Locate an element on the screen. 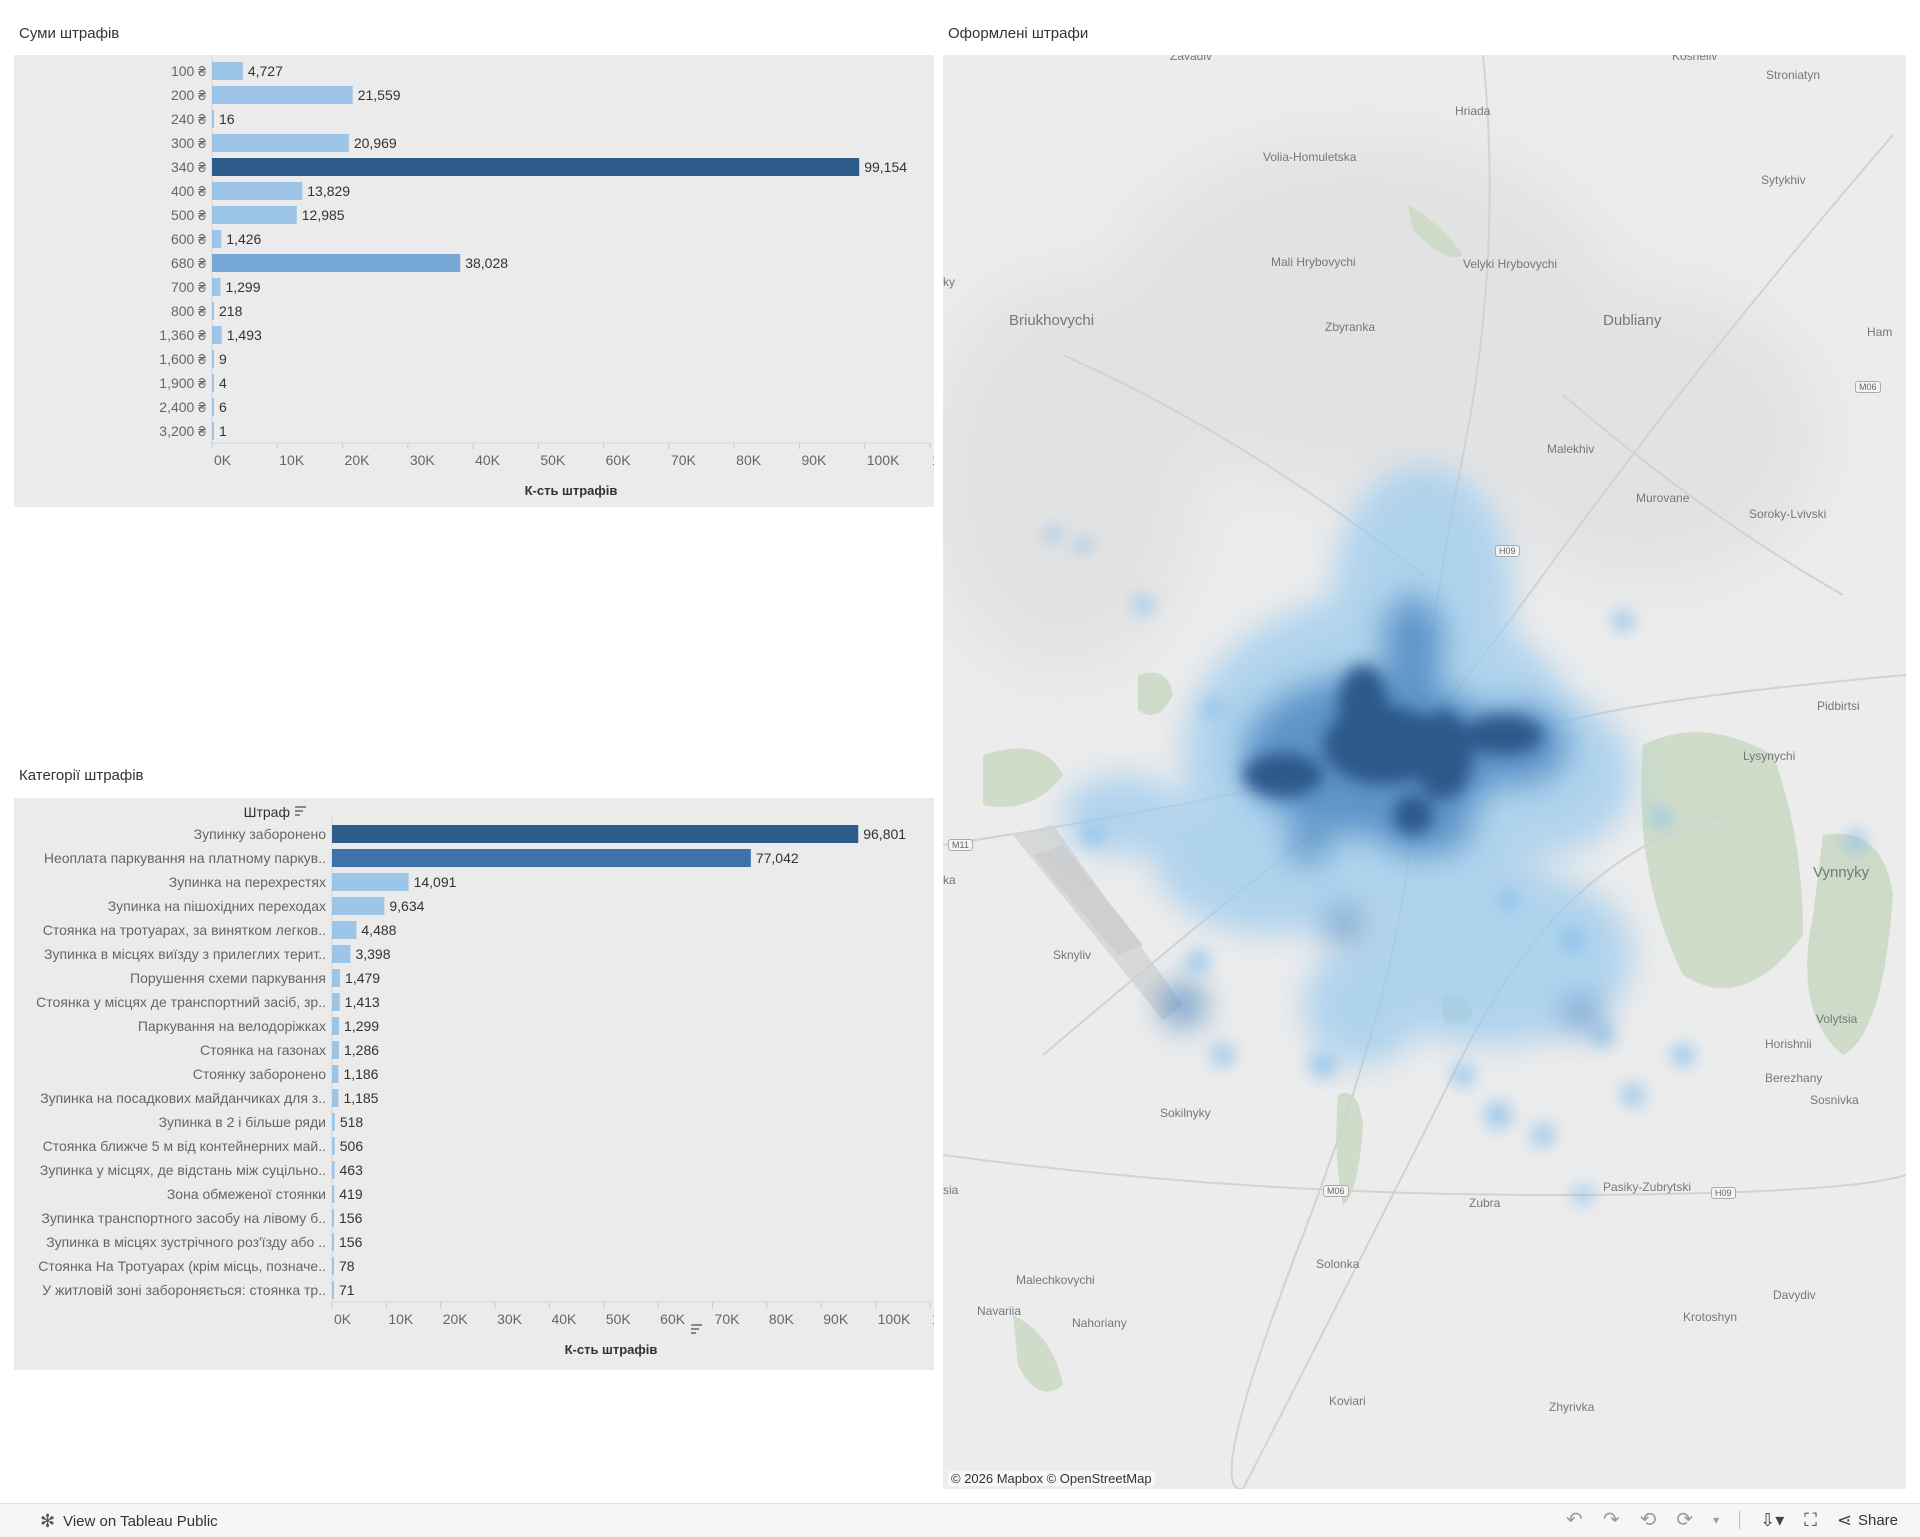  y-axis-header: Штраф is located at coordinates (267, 812).